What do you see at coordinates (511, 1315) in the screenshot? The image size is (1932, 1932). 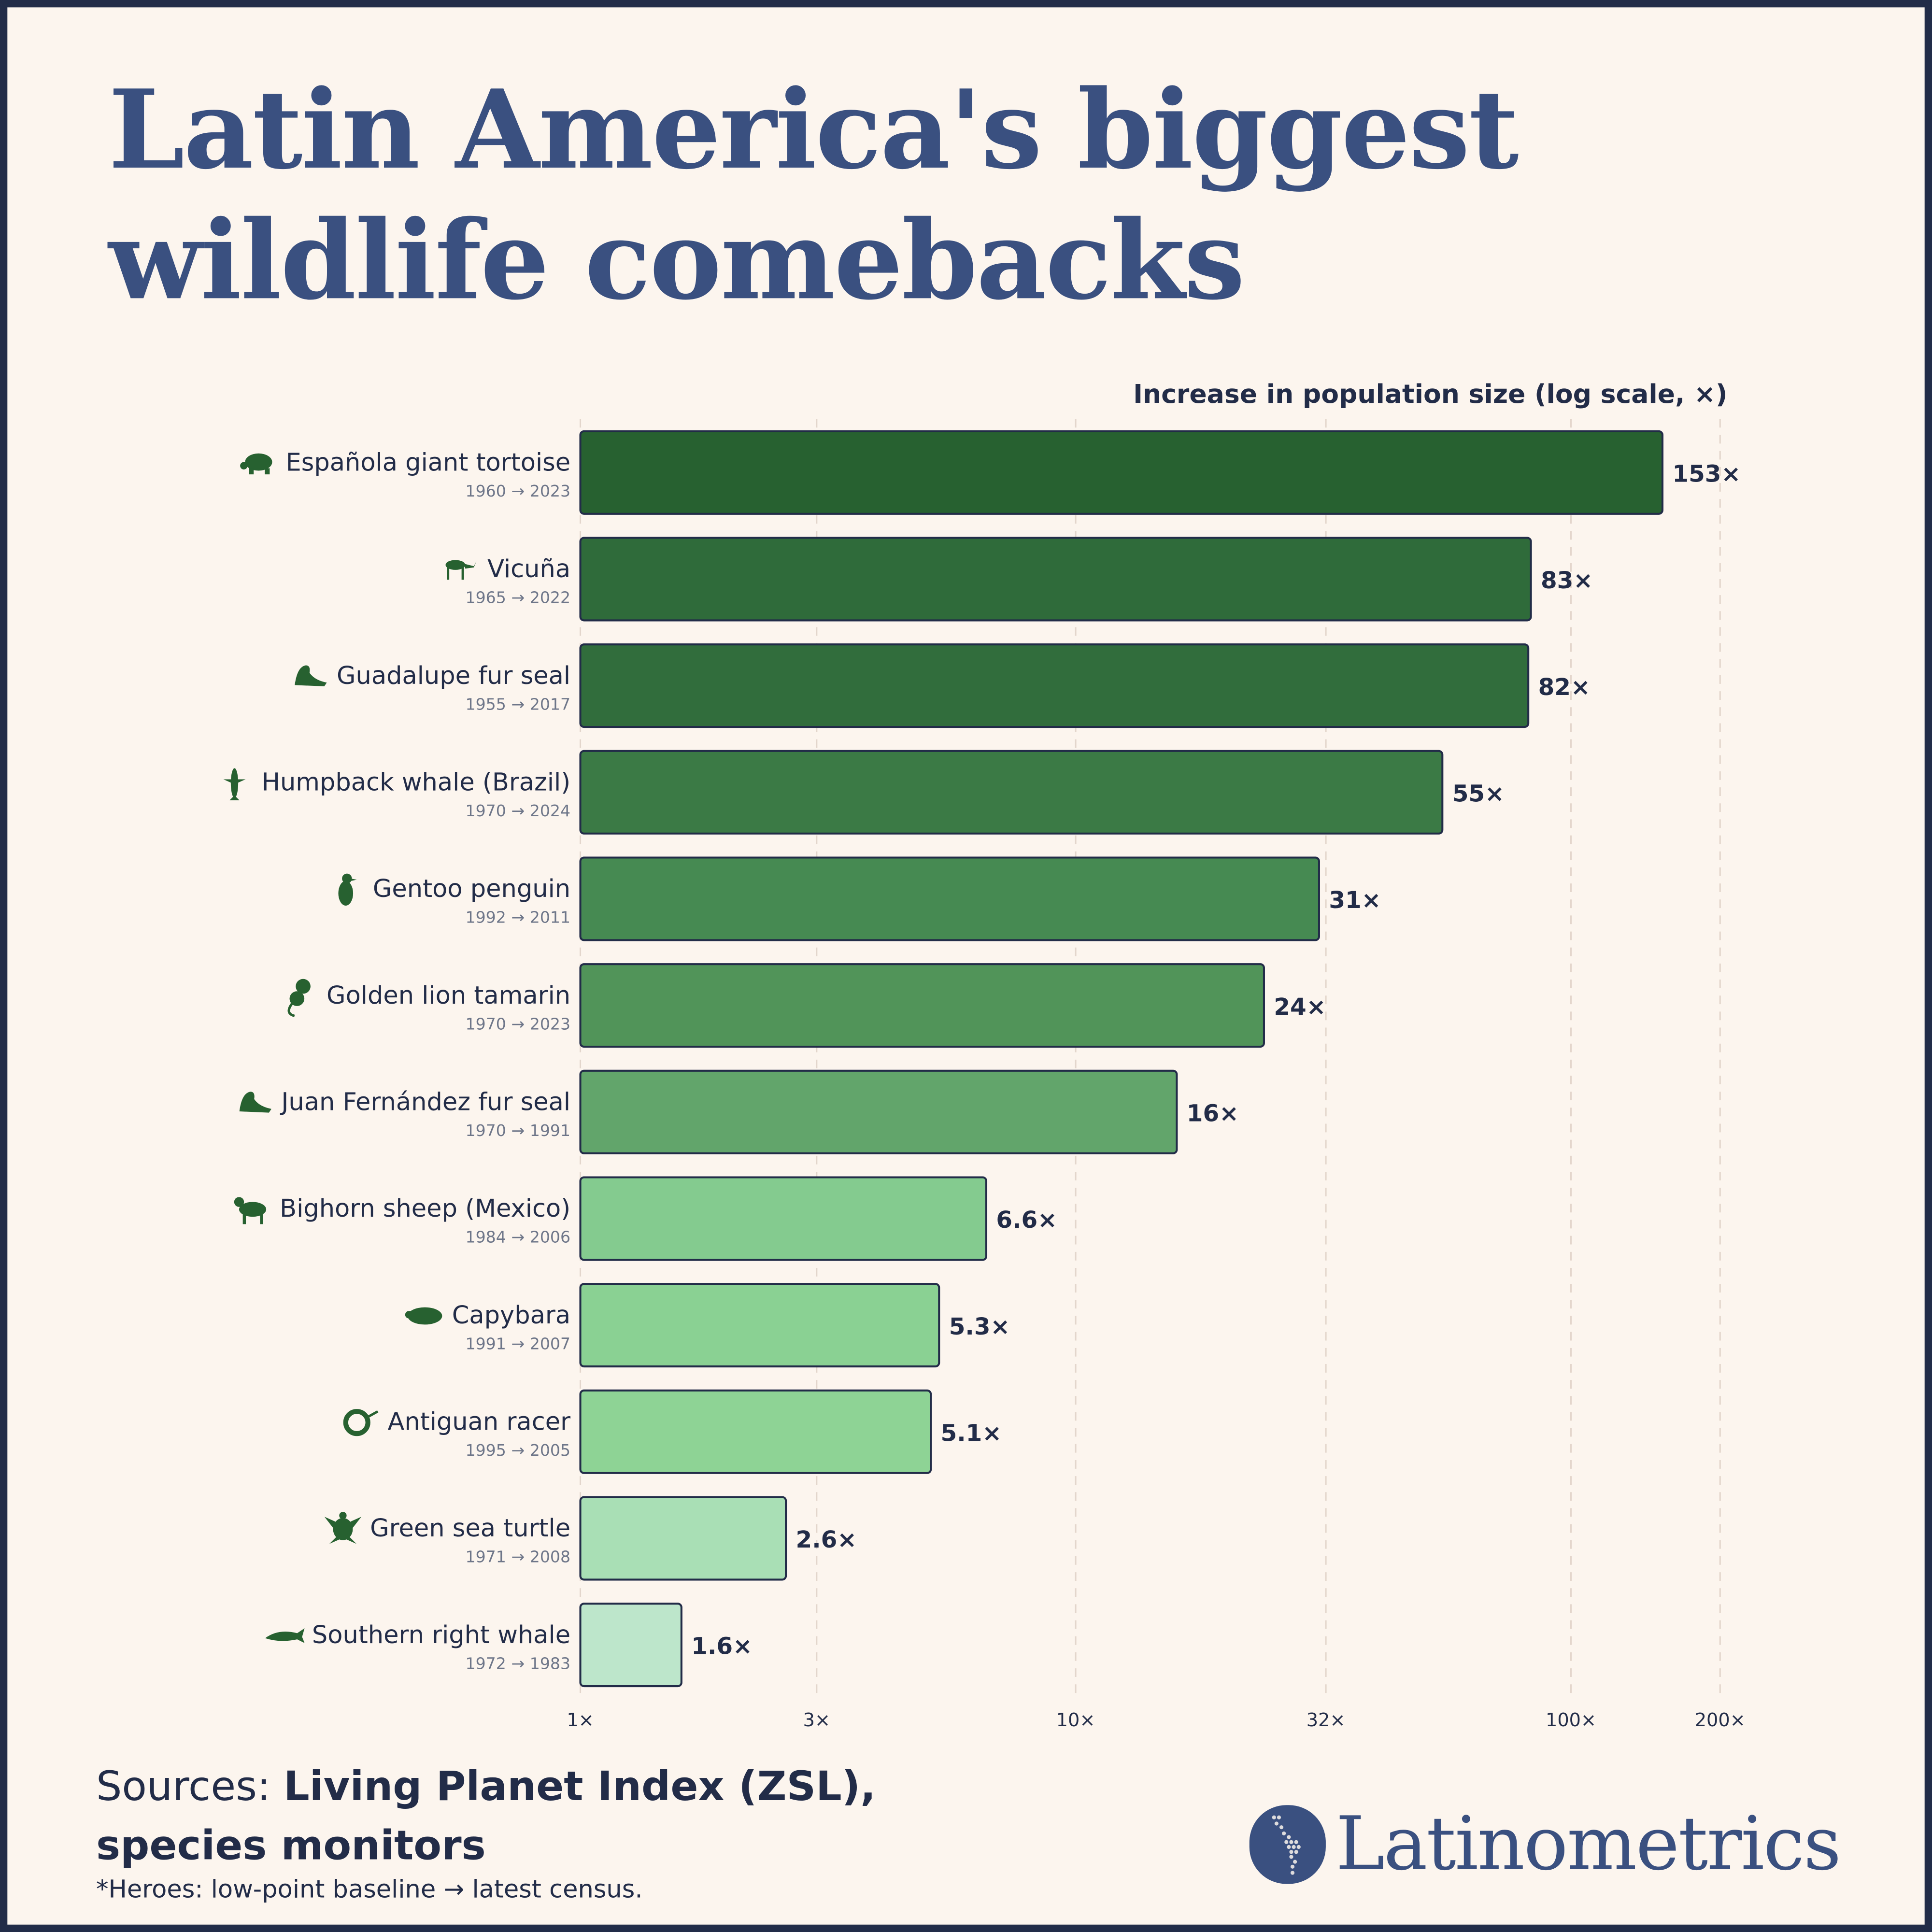 I see `category-label: Capybara` at bounding box center [511, 1315].